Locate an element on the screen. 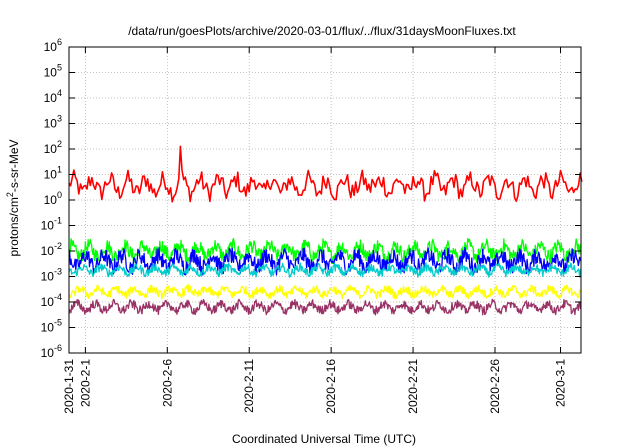  x-tick-label: 2020-3-1 is located at coordinates (561, 383).